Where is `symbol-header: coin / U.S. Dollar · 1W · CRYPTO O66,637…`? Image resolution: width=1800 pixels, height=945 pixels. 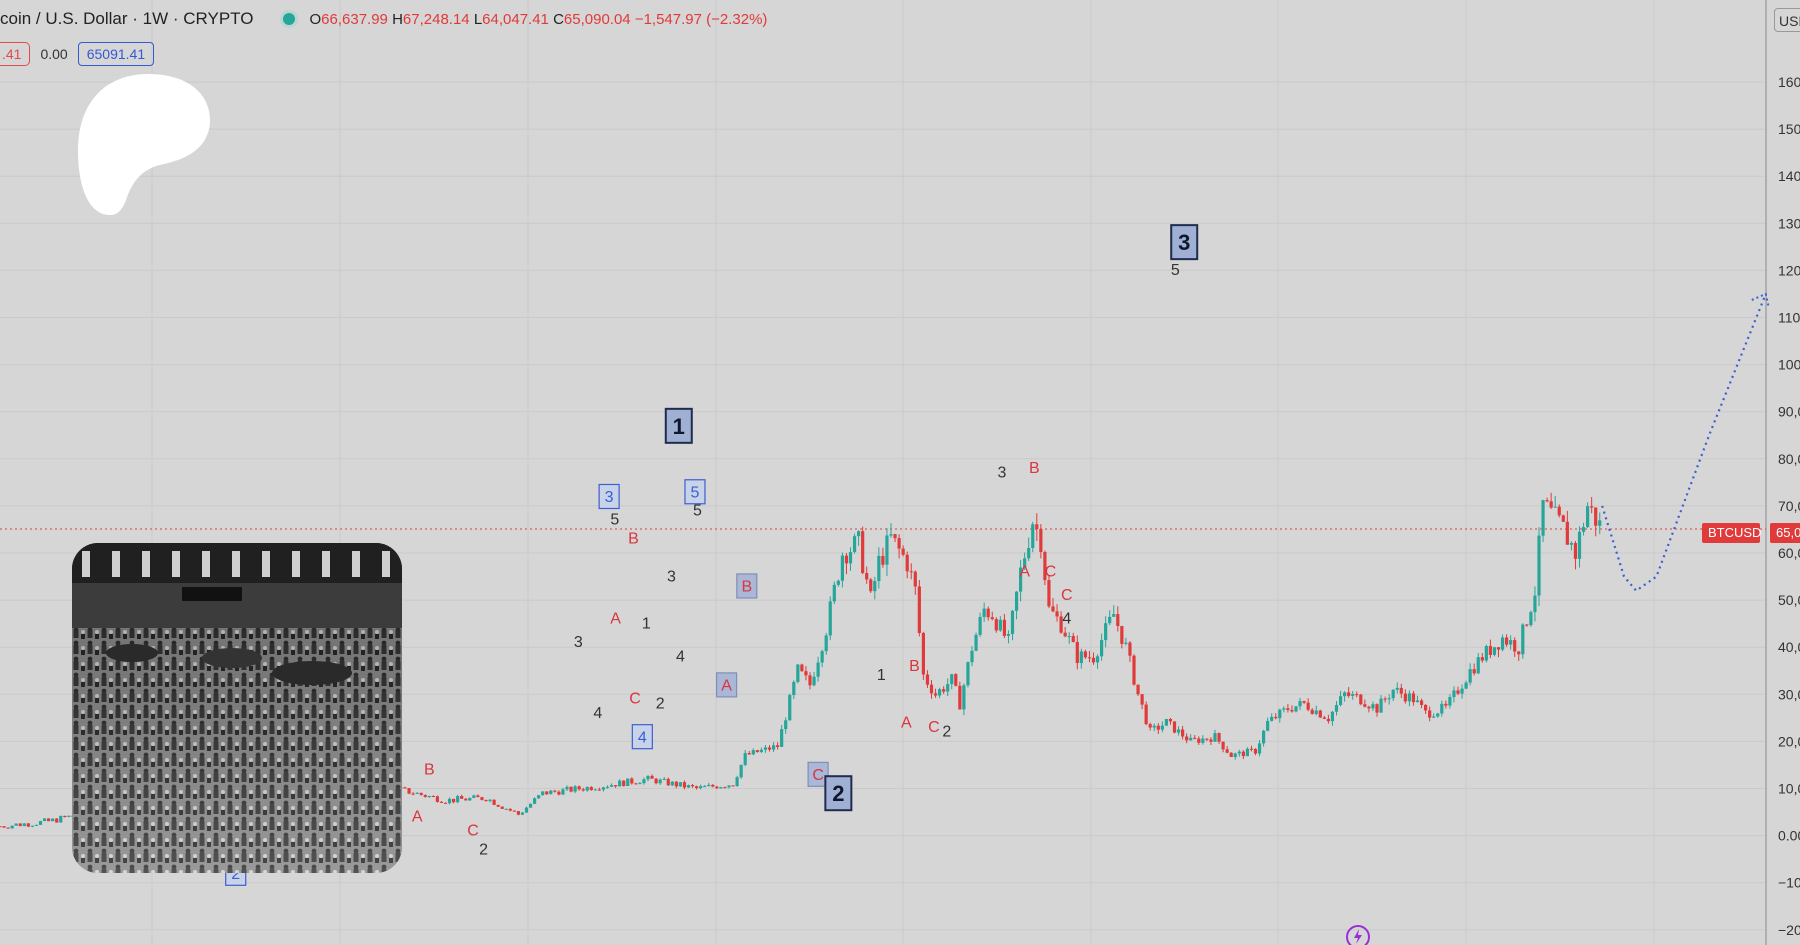
symbol-header: coin / U.S. Dollar · 1W · CRYPTO O66,637… is located at coordinates (383, 19).